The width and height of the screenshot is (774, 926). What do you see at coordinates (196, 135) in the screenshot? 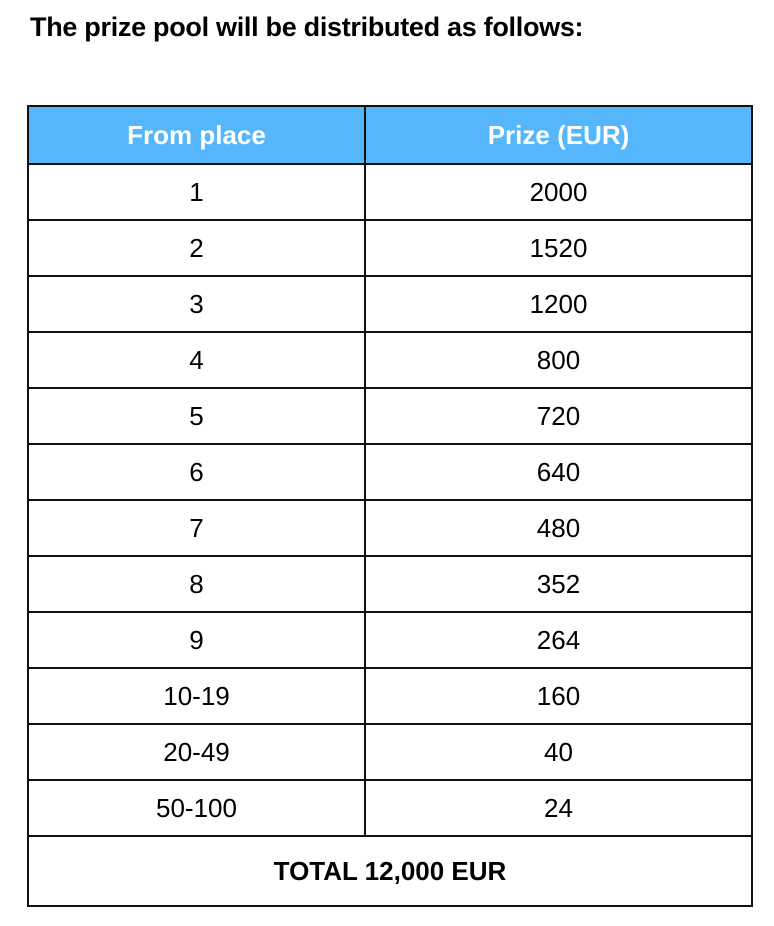
I see `column-header-place: From place` at bounding box center [196, 135].